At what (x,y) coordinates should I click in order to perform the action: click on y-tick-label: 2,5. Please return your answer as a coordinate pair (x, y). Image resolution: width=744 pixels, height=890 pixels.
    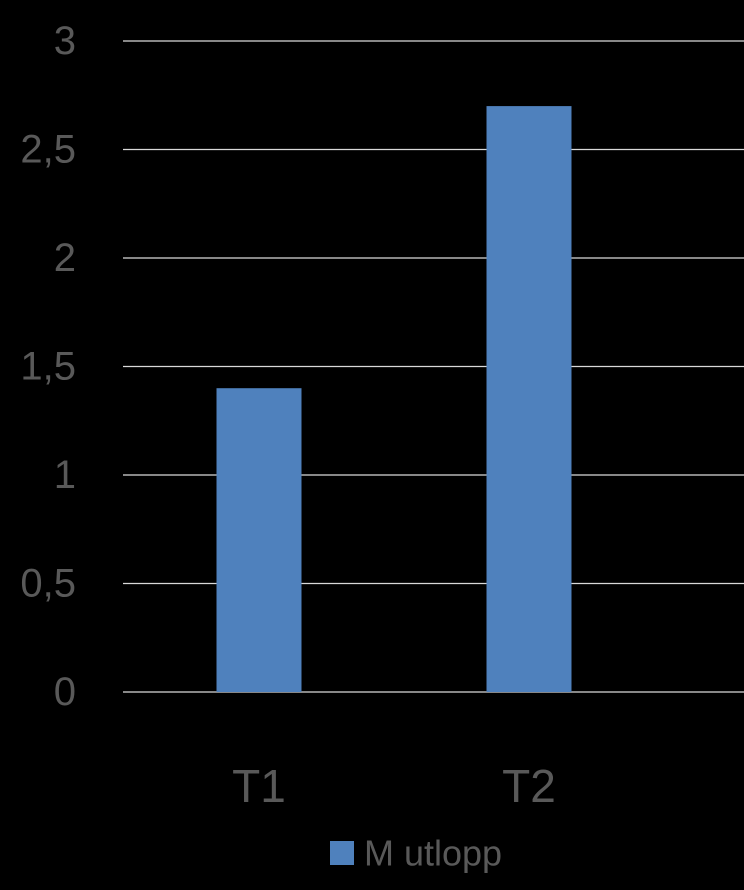
    Looking at the image, I should click on (48, 150).